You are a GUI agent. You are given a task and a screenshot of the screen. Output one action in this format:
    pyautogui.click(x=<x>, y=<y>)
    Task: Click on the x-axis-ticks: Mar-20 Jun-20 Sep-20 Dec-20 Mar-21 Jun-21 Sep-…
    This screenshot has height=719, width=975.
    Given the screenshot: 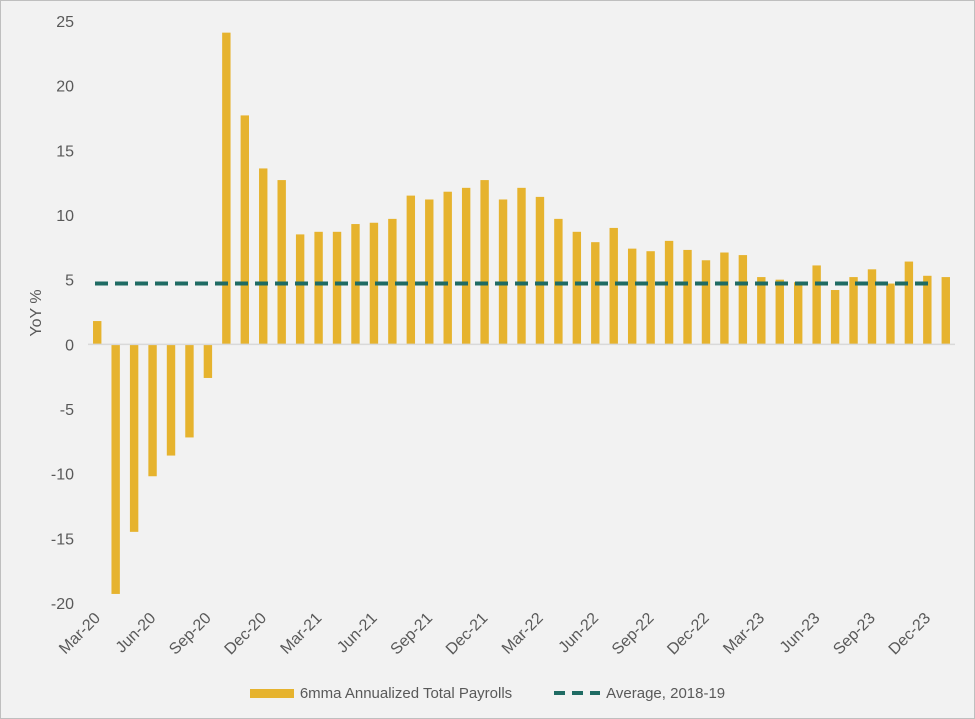 What is the action you would take?
    pyautogui.click(x=495, y=634)
    